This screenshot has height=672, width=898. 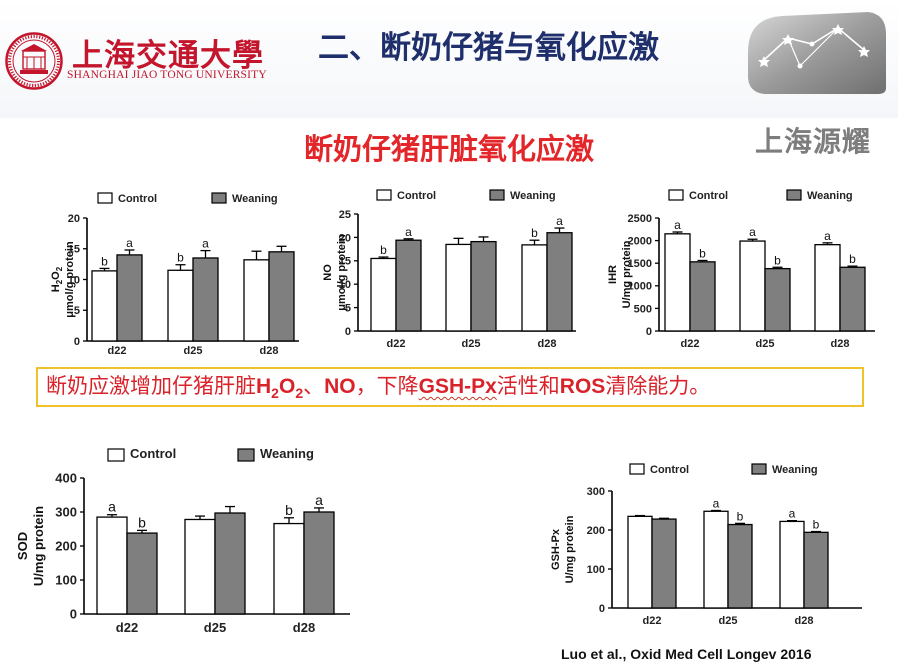 I want to click on h2o2-sig-label-weaning-d22: a, so click(x=129, y=243).